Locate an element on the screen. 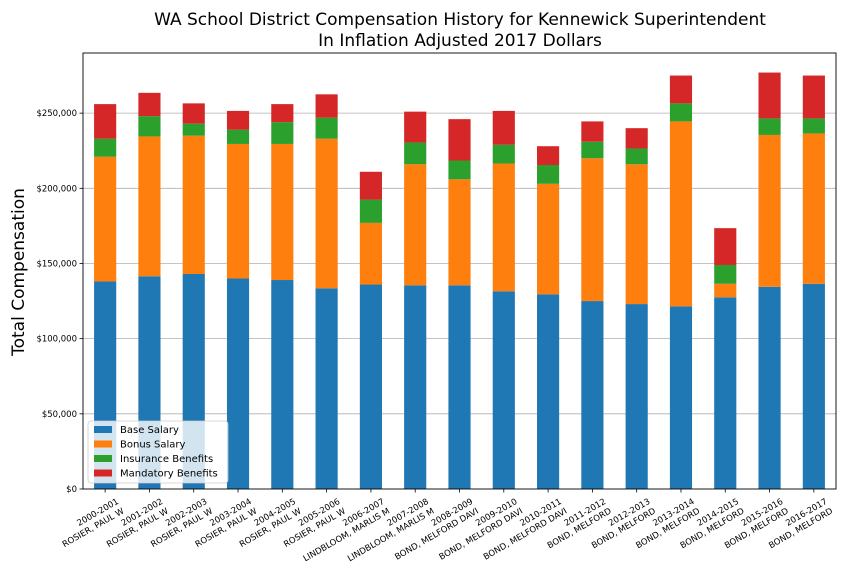 The width and height of the screenshot is (864, 576). y-axis-label: Total Compensation is located at coordinates (19, 272).